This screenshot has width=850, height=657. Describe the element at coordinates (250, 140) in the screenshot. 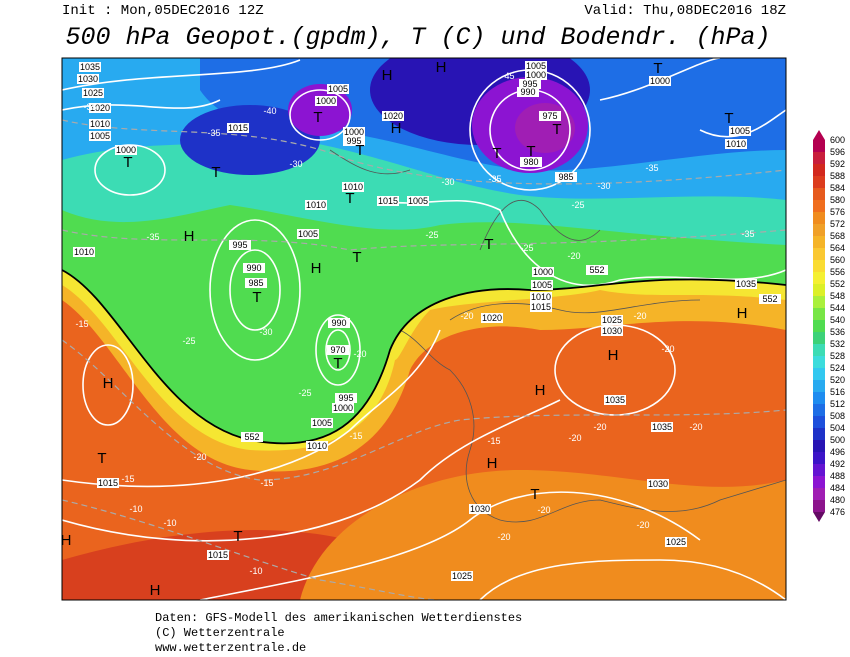

I see `zone` at that location.